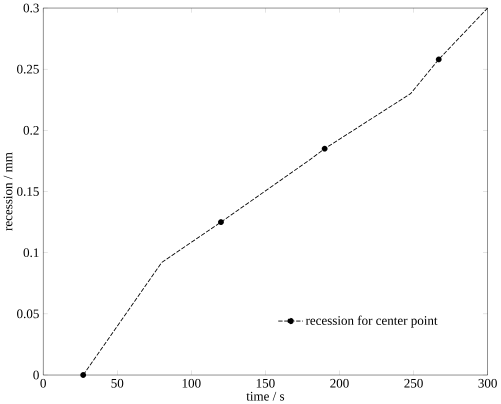 This screenshot has height=404, width=501. I want to click on y-tick-label: 0.05, so click(28, 313).